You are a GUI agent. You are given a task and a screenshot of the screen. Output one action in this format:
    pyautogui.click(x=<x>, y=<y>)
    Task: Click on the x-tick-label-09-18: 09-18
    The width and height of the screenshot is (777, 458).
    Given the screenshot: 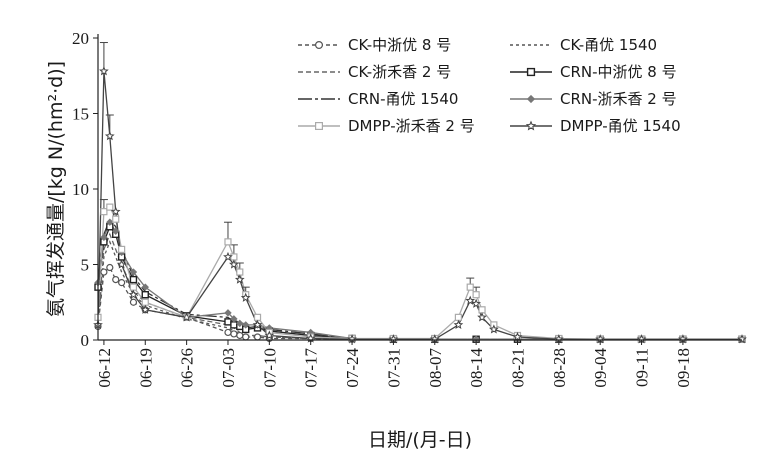 What is the action you would take?
    pyautogui.click(x=683, y=368)
    